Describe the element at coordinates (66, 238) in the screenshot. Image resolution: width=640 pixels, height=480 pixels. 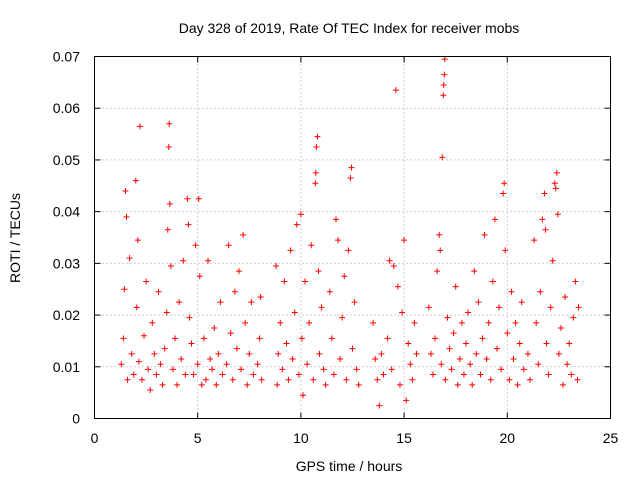
I see `y-tick-labels: 0 0.01 0.02 0.03 0.04 0.05 0.06 0.07` at that location.